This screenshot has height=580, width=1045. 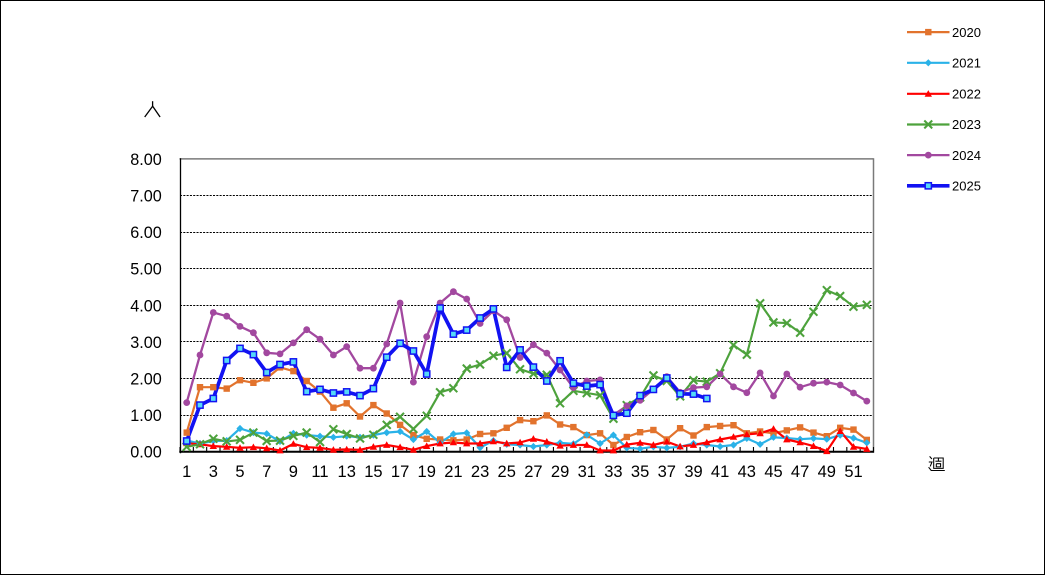 I want to click on svg-text: 37, so click(x=667, y=472).